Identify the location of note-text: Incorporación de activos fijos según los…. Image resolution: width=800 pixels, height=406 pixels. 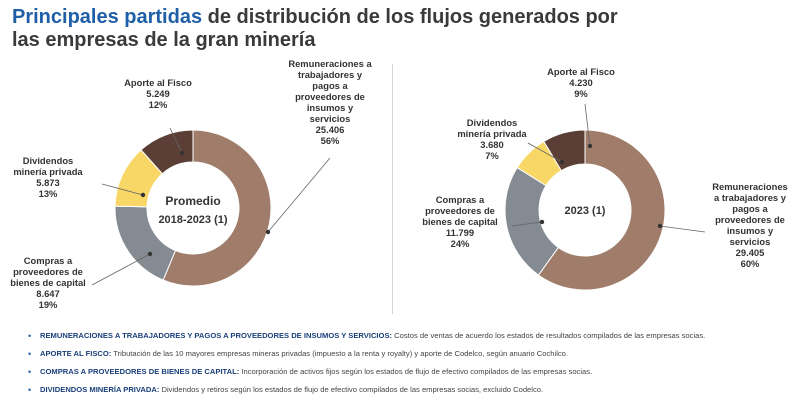
(416, 371).